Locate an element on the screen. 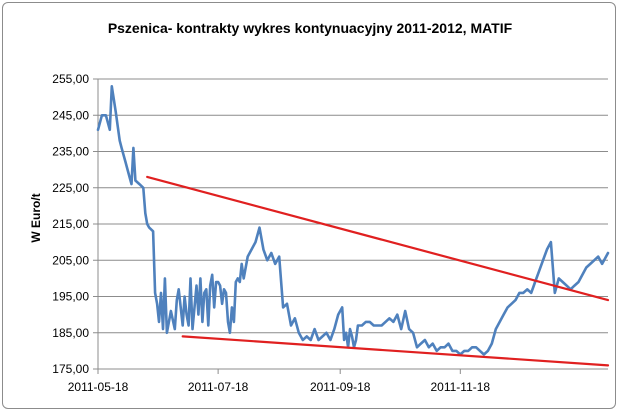 This screenshot has width=620, height=413. y-axis-label: W Euro/t is located at coordinates (36, 217).